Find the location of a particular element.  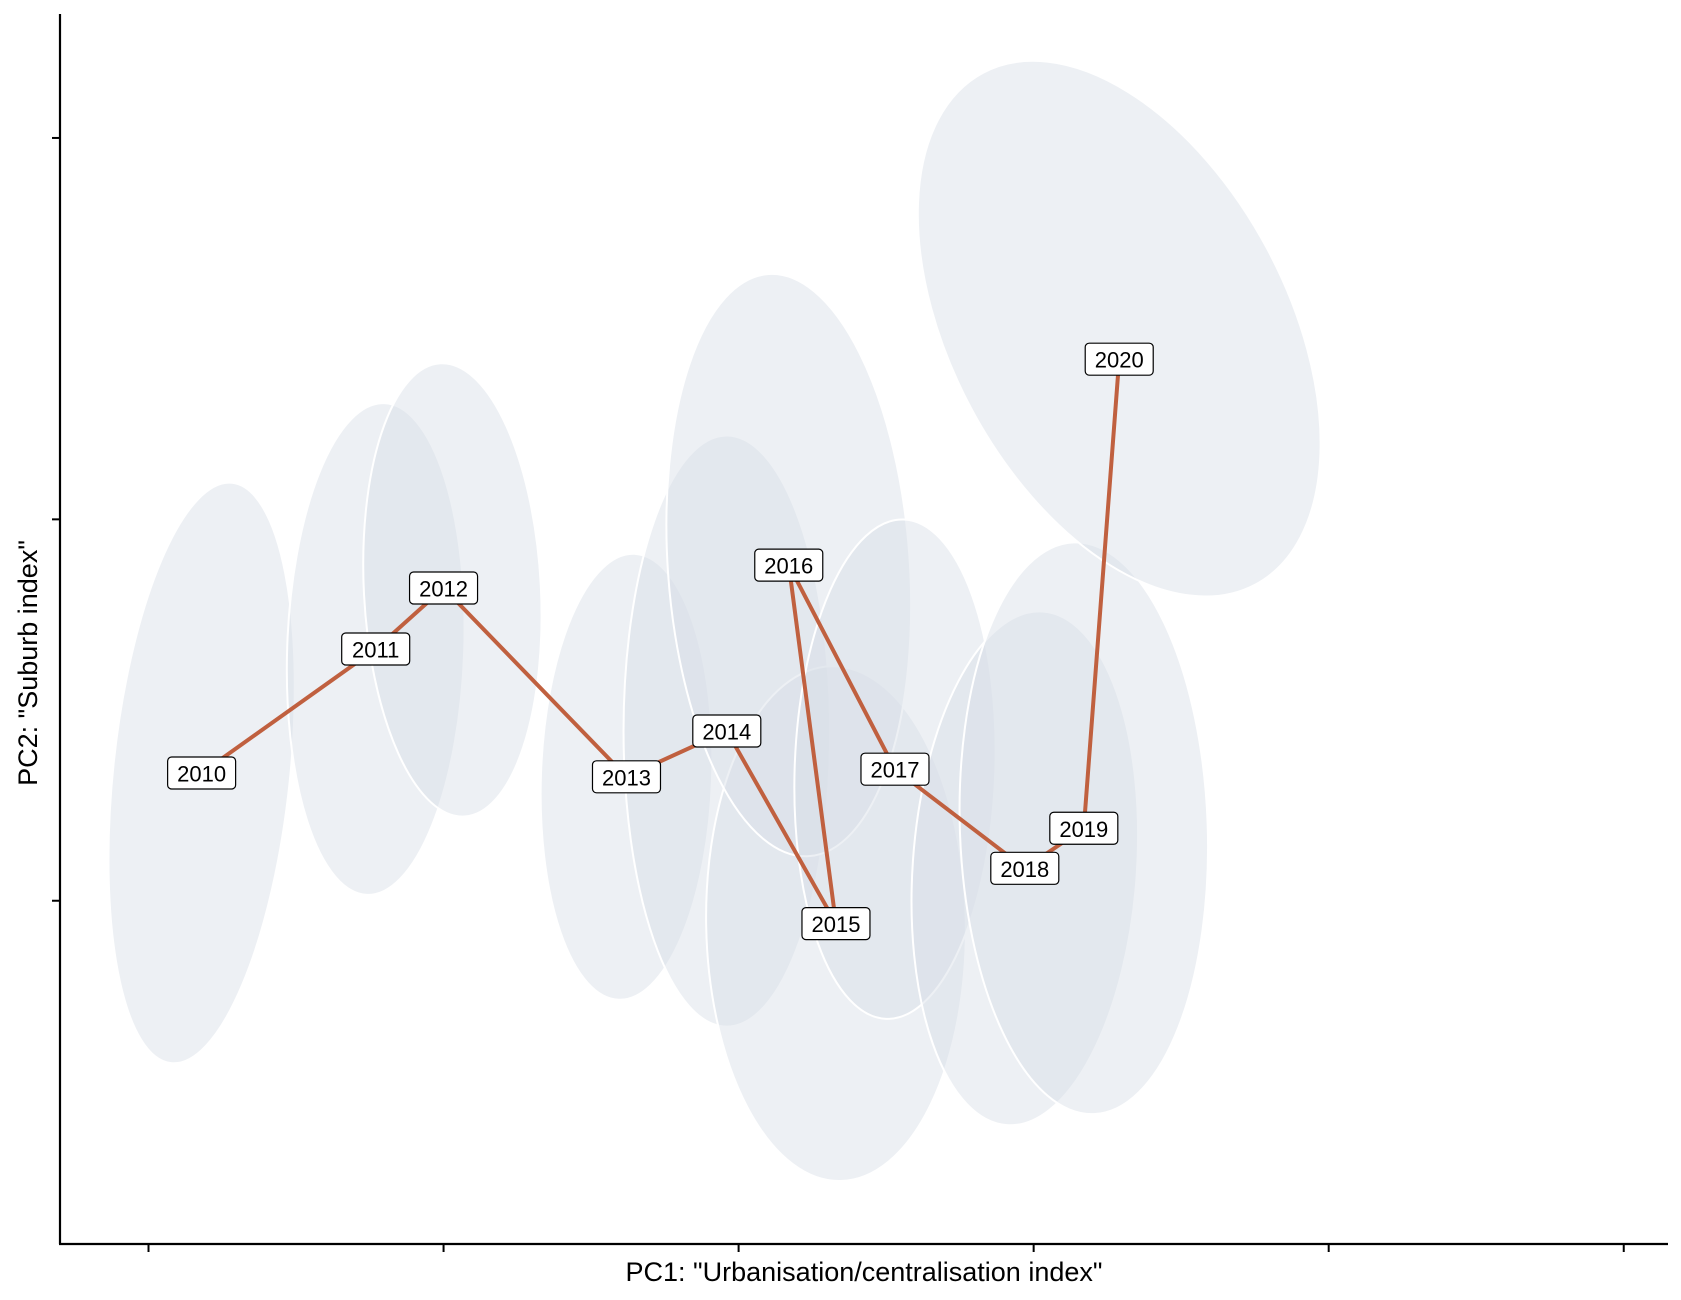

year-label-text: 2019 is located at coordinates (1083, 829).